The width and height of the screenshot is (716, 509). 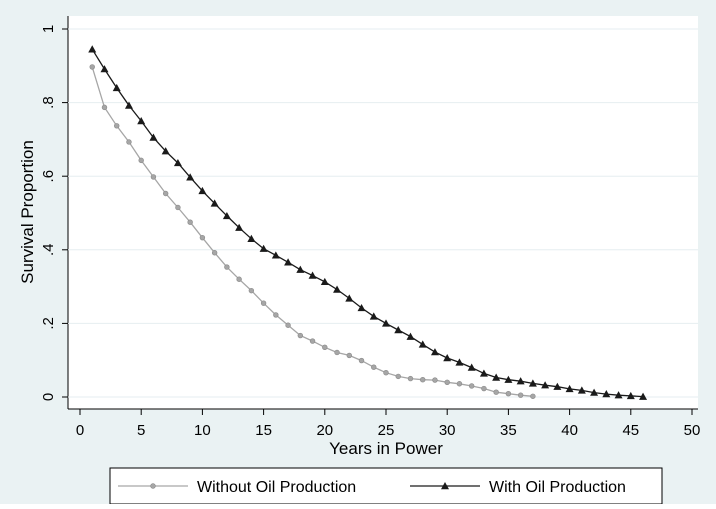 I want to click on legend-entry: Without Oil Production, so click(x=237, y=487).